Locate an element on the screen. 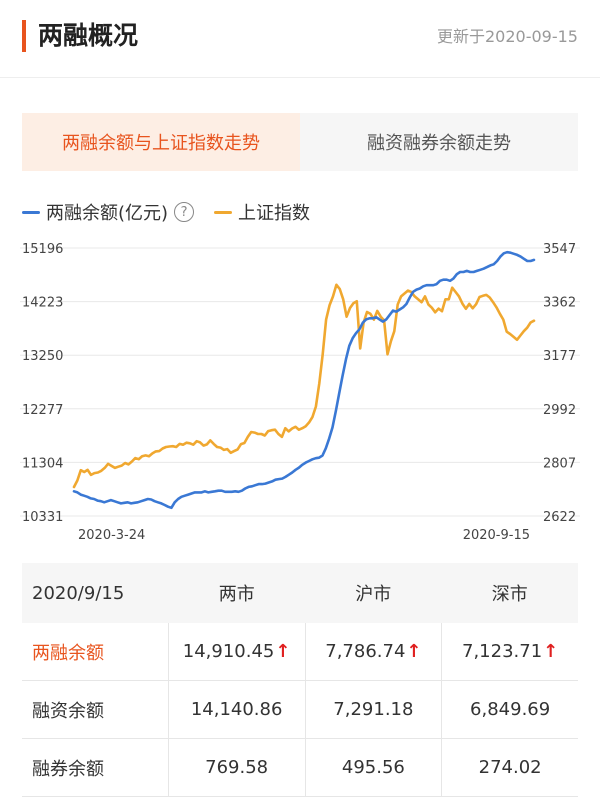  legend-line-blue is located at coordinates (31, 212).